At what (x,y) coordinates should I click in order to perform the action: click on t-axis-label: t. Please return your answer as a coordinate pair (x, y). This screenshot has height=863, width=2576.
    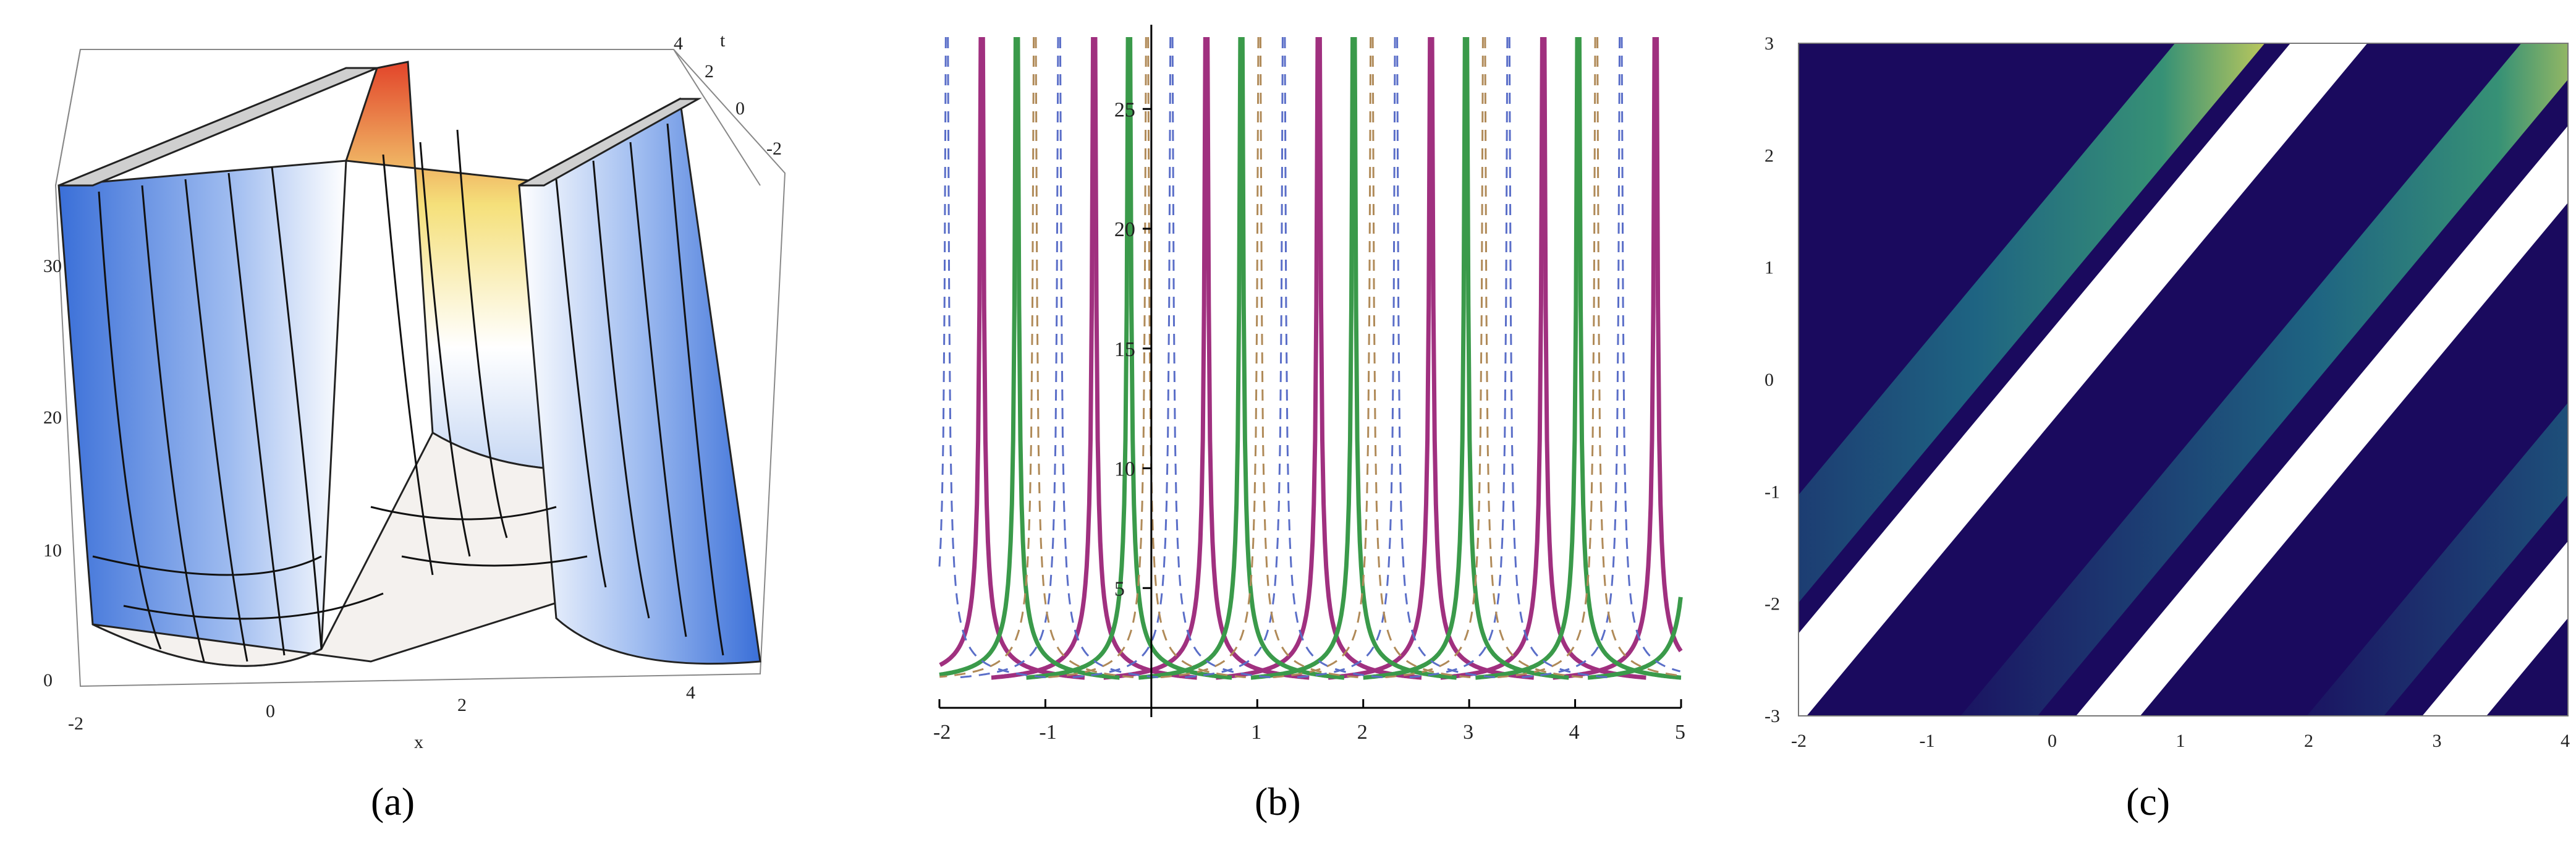
    Looking at the image, I should click on (723, 41).